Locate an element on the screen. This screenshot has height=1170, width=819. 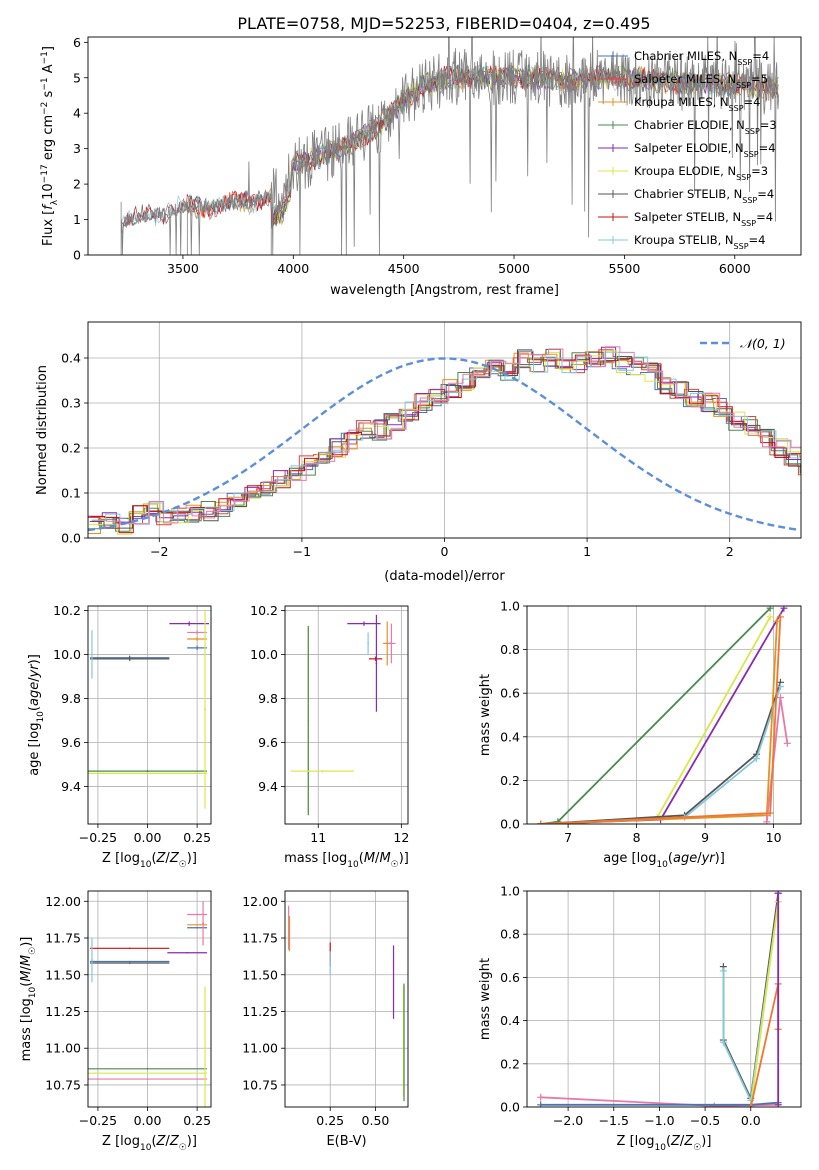
y-tick-label: 0.0 is located at coordinates (510, 1107).